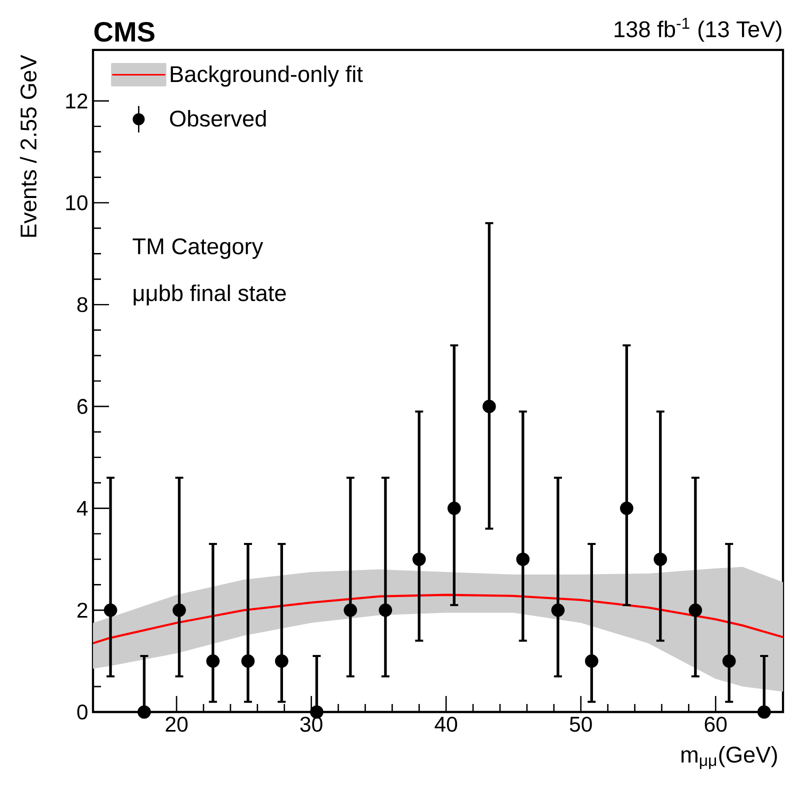  I want to click on x-tick-label: 60, so click(715, 724).